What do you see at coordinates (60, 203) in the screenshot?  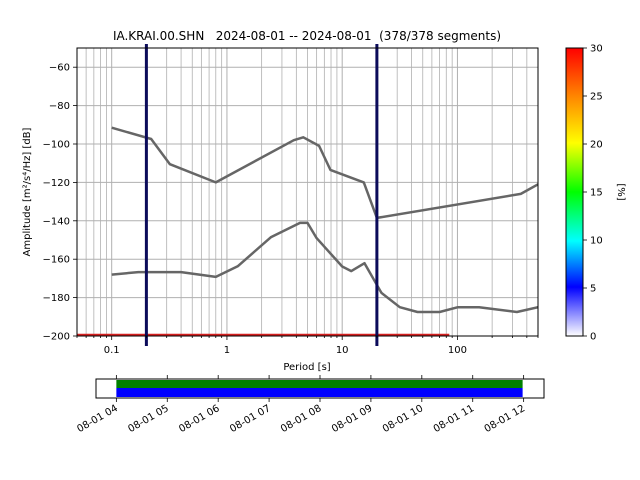 I see `y-axis: −60 −80 −100 −120 −140 −160 −180 −200` at bounding box center [60, 203].